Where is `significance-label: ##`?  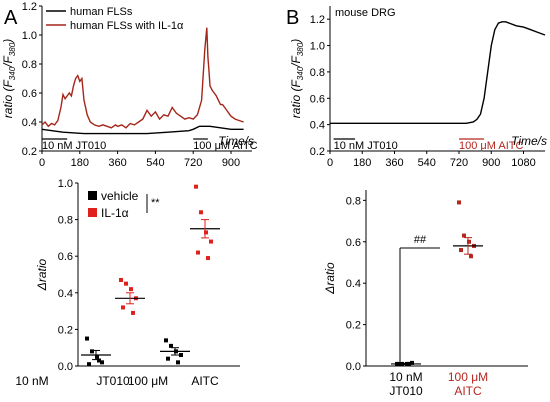 significance-label: ## is located at coordinates (420, 240).